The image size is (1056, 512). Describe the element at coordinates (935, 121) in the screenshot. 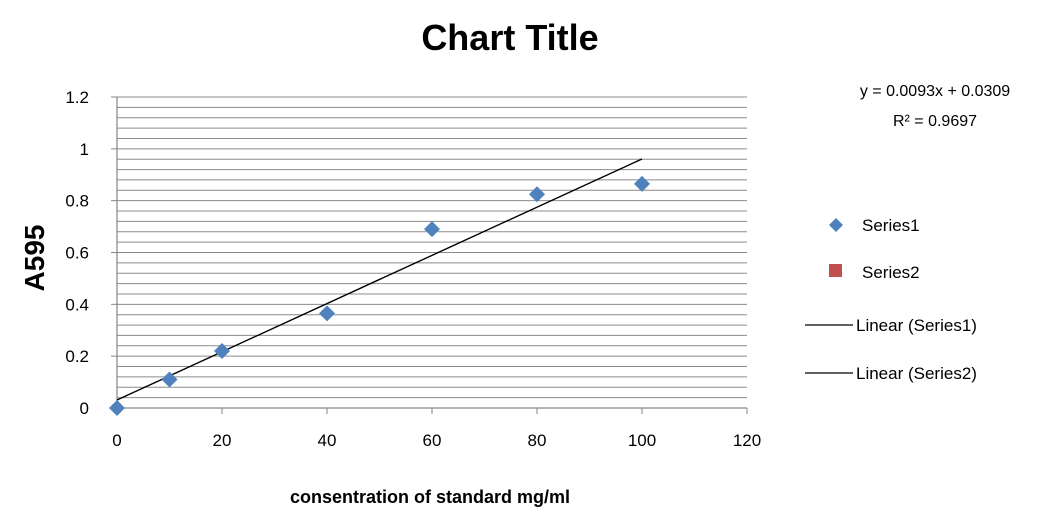

I see `trendline-r-squared: R² = 0.9697` at that location.